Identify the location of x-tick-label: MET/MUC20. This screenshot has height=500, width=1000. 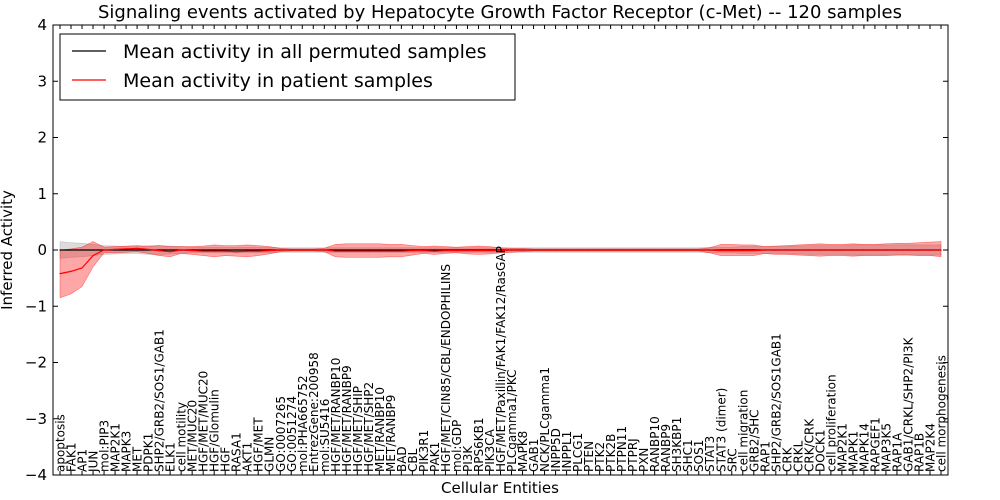
(193, 436).